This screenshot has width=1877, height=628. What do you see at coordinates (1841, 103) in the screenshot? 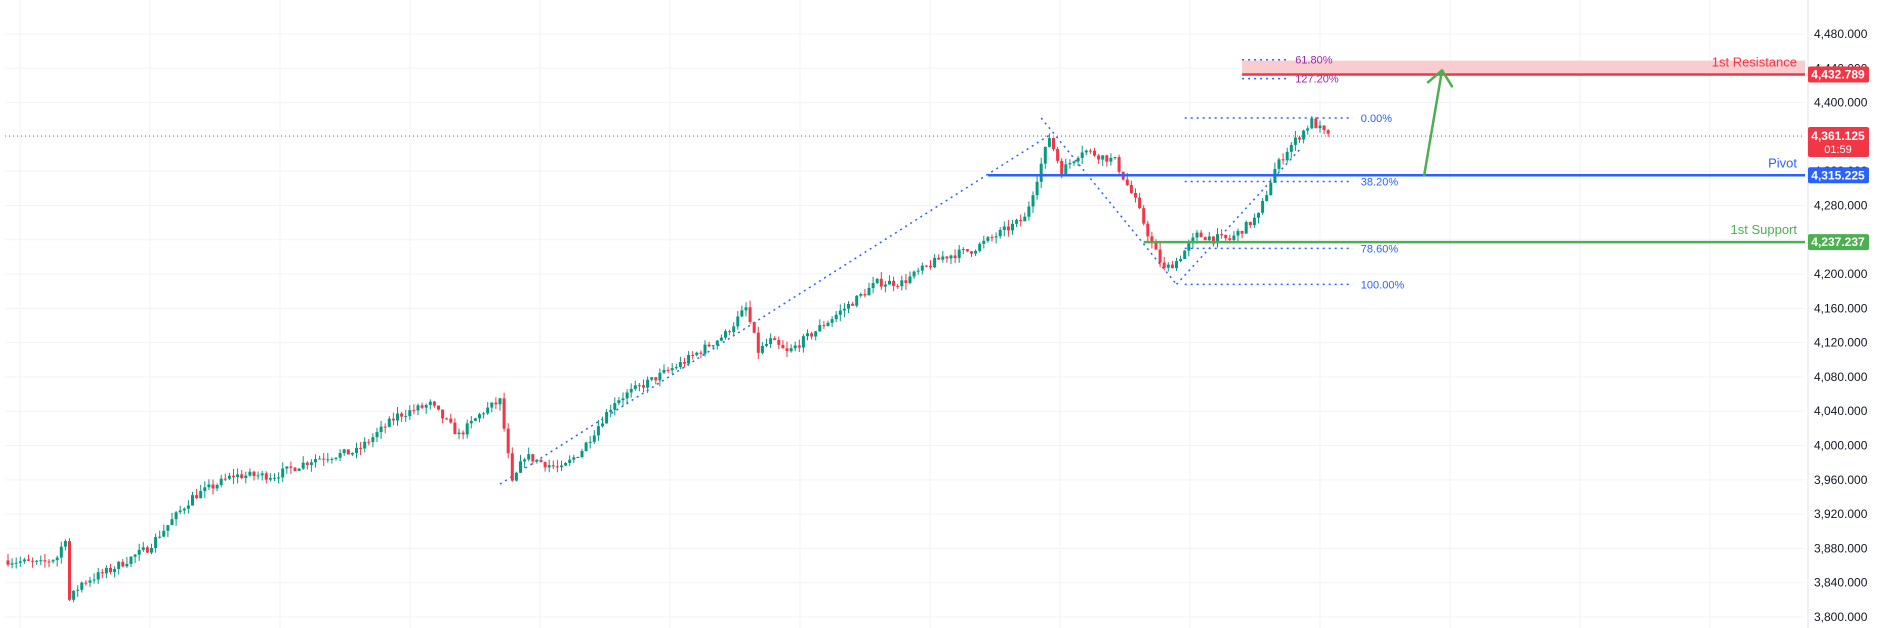
I see `price-axis-tick-label: 4,400.000` at bounding box center [1841, 103].